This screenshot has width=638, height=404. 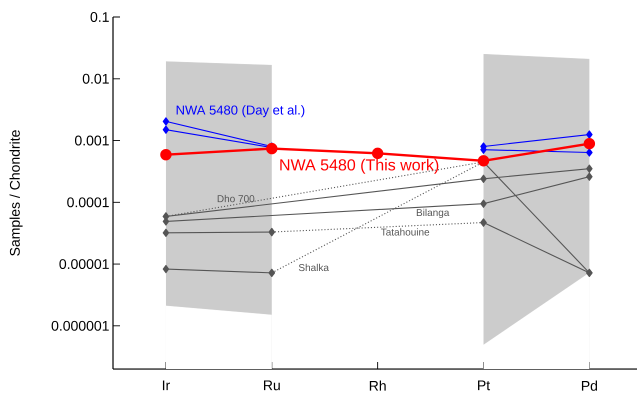 What do you see at coordinates (378, 385) in the screenshot?
I see `x-tick-label: Rh` at bounding box center [378, 385].